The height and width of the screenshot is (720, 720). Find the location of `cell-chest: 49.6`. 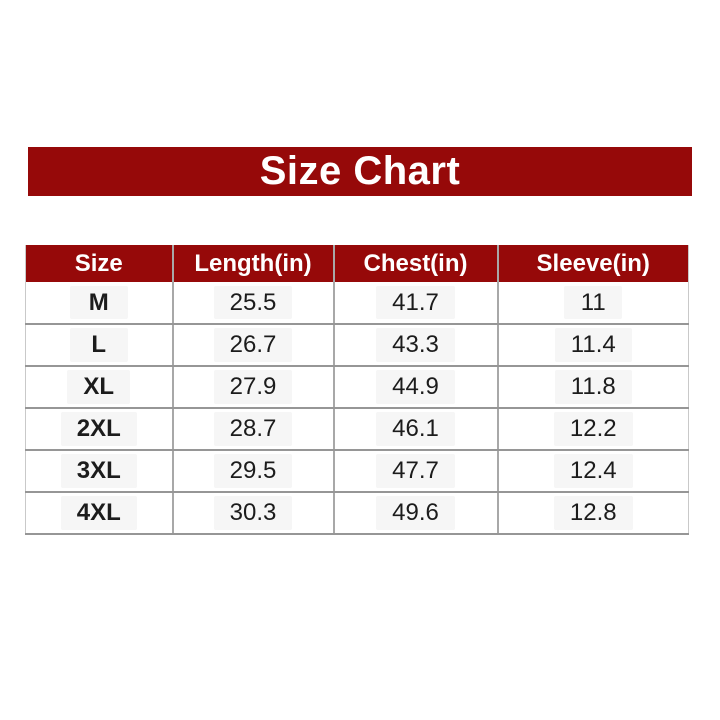

cell-chest: 49.6 is located at coordinates (415, 513).